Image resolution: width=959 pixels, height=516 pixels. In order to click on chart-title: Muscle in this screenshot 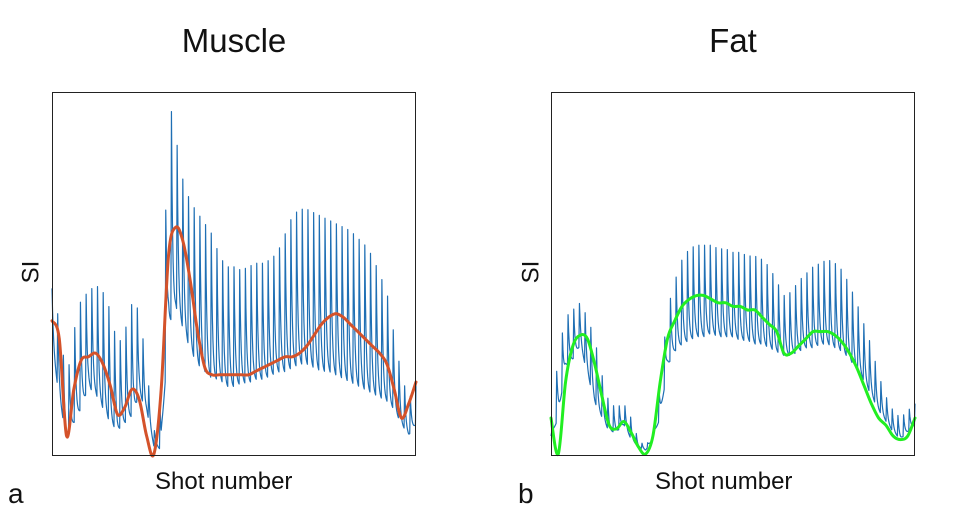, I will do `click(234, 40)`.